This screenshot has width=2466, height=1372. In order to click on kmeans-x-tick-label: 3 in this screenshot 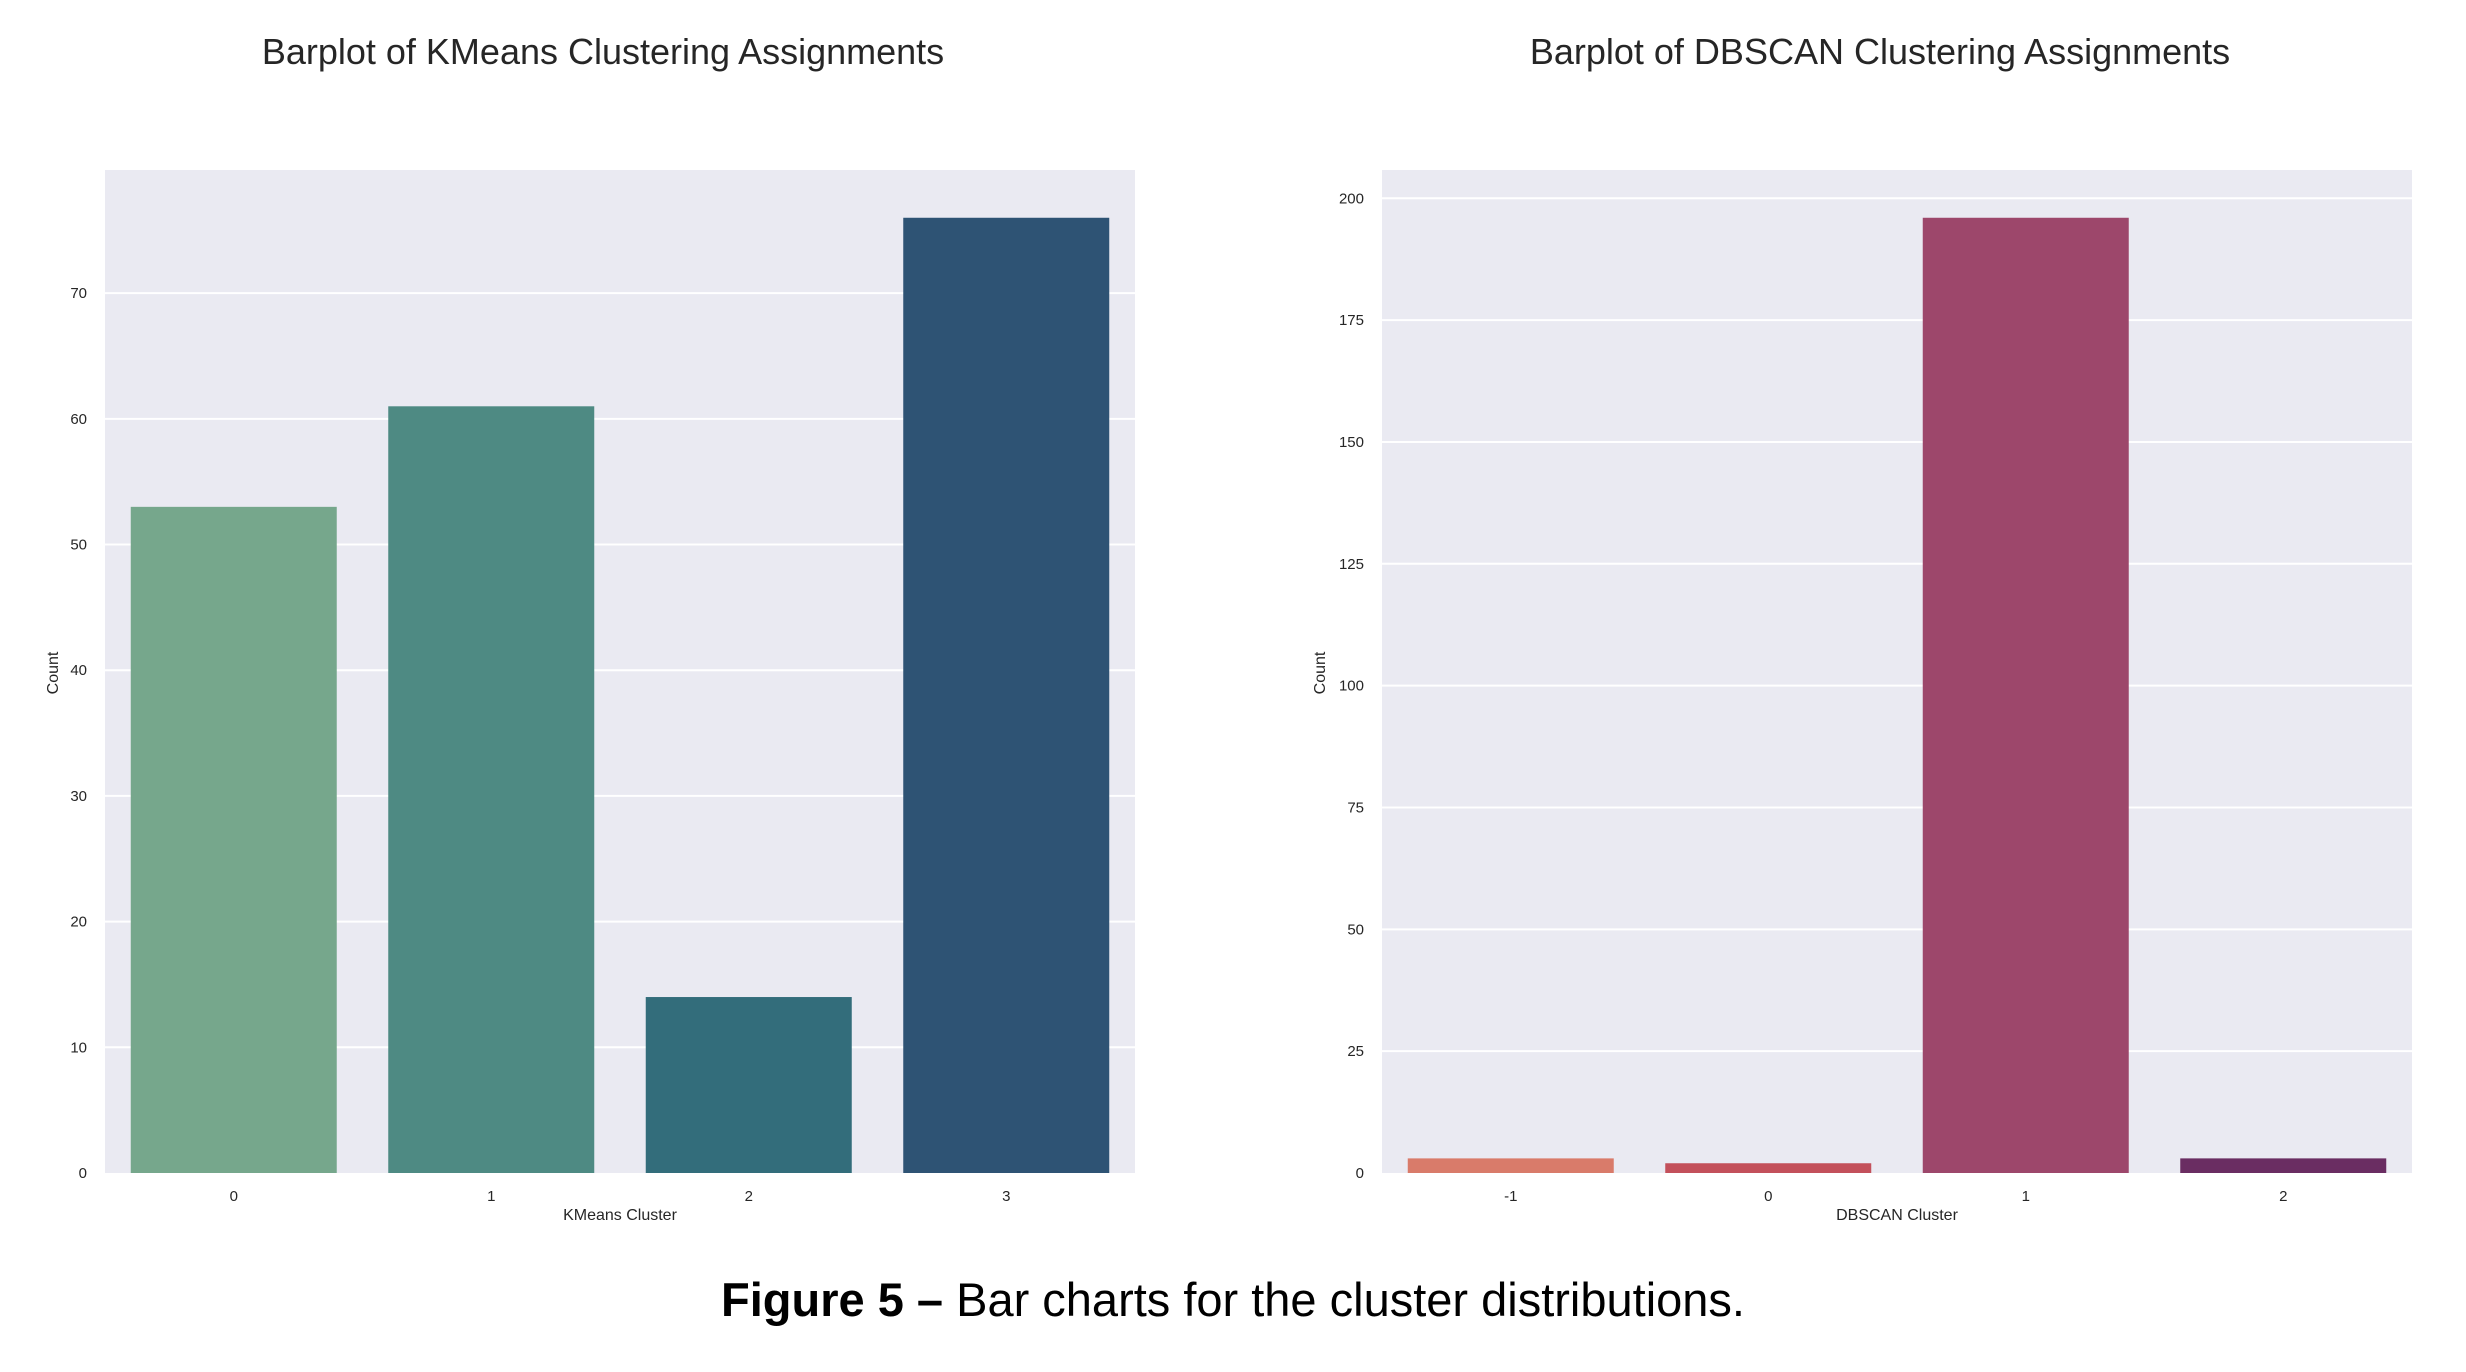, I will do `click(1006, 1196)`.